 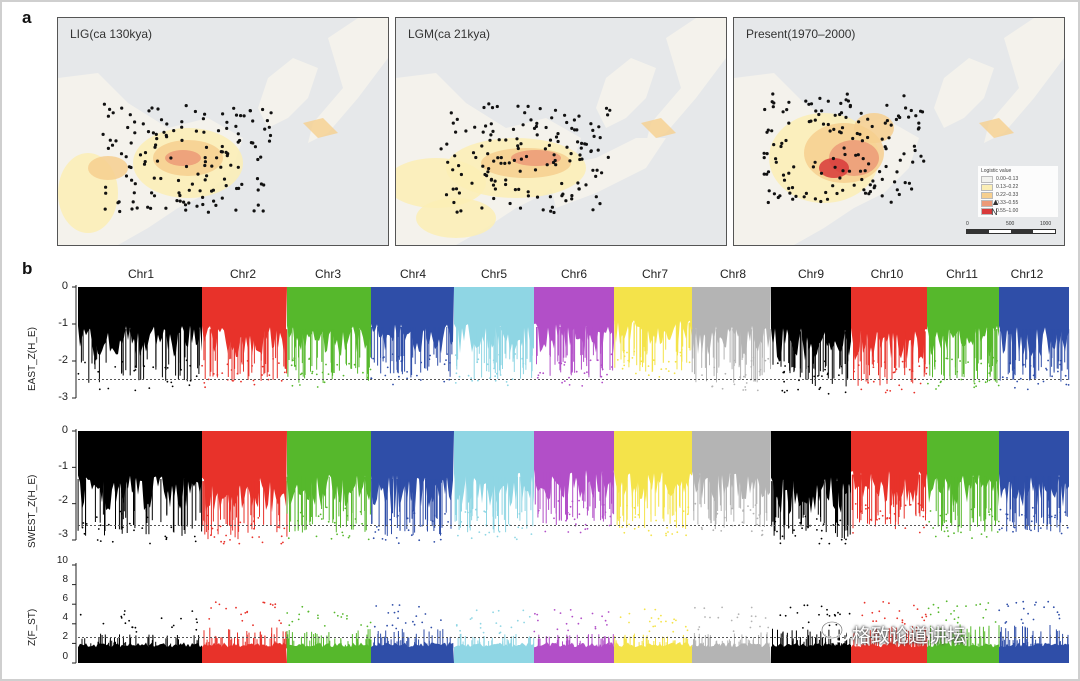 What do you see at coordinates (329, 652) in the screenshot?
I see `snp-block-Chr3` at bounding box center [329, 652].